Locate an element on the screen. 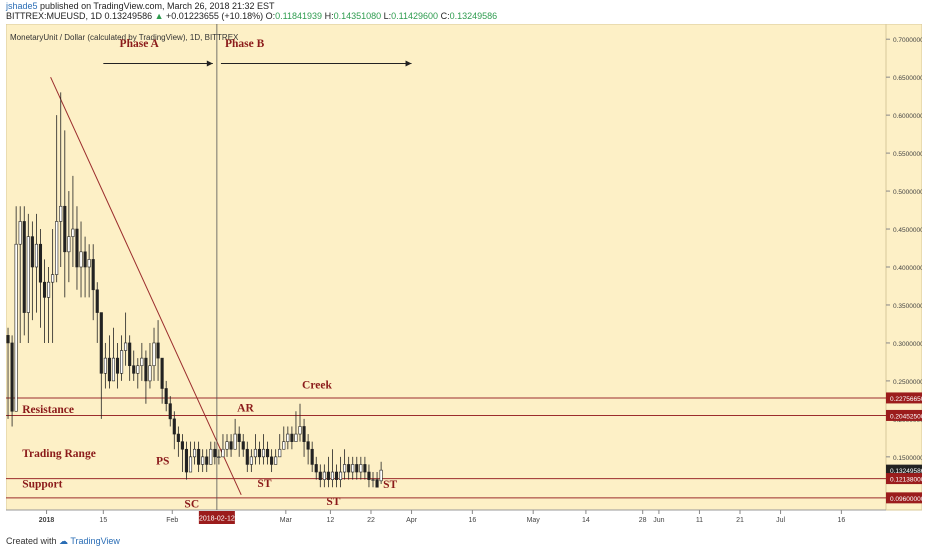 This screenshot has height=550, width=932. low-value: 0.11429600 is located at coordinates (415, 16).